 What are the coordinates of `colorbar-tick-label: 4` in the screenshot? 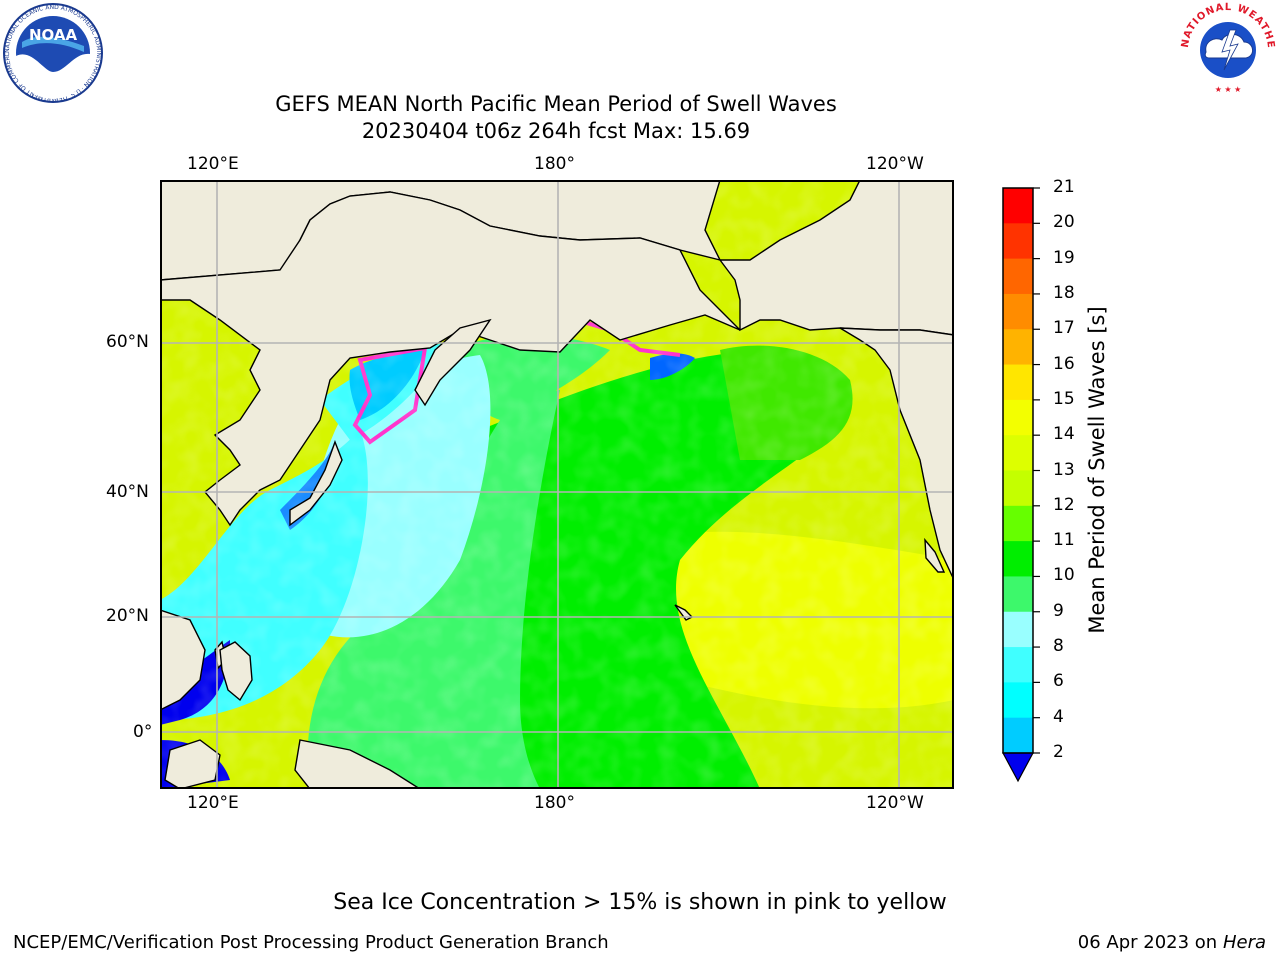 It's located at (1058, 716).